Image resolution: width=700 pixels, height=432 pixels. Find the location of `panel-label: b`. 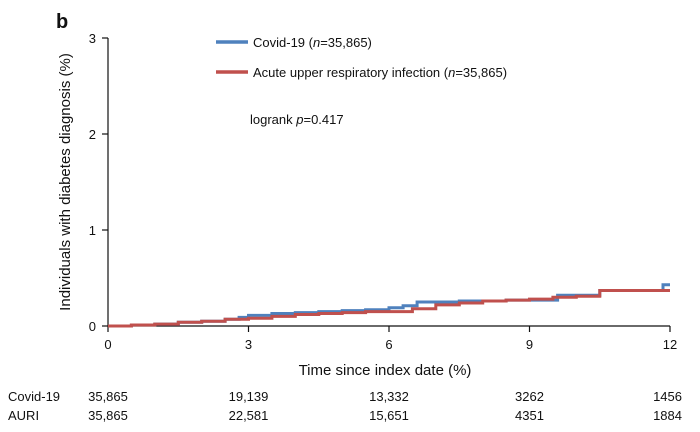

panel-label: b is located at coordinates (62, 22).